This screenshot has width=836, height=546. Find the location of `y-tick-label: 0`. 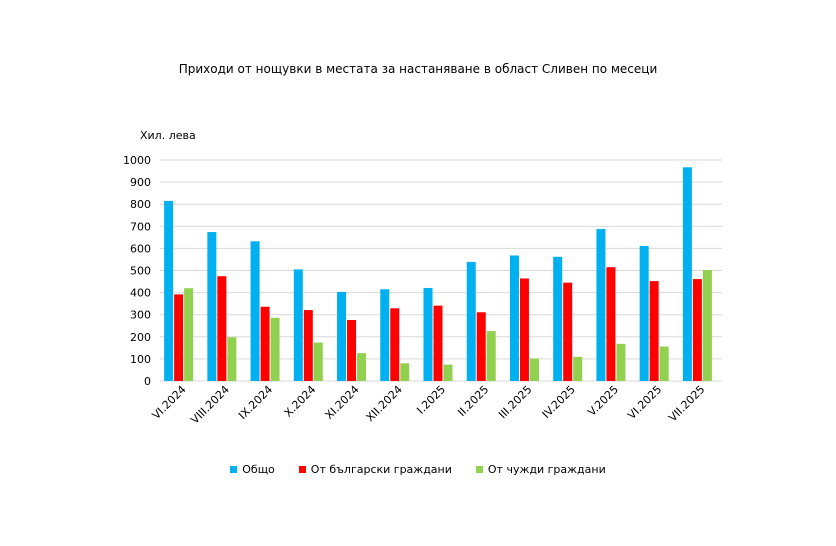

y-tick-label: 0 is located at coordinates (147, 381).